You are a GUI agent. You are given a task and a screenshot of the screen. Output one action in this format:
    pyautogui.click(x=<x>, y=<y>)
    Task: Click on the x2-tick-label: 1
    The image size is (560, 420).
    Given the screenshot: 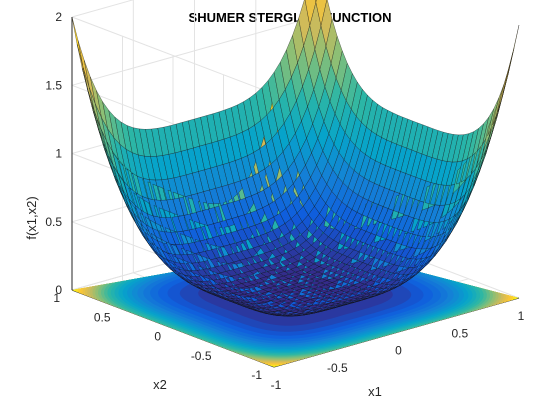 What is the action you would take?
    pyautogui.click(x=56, y=298)
    